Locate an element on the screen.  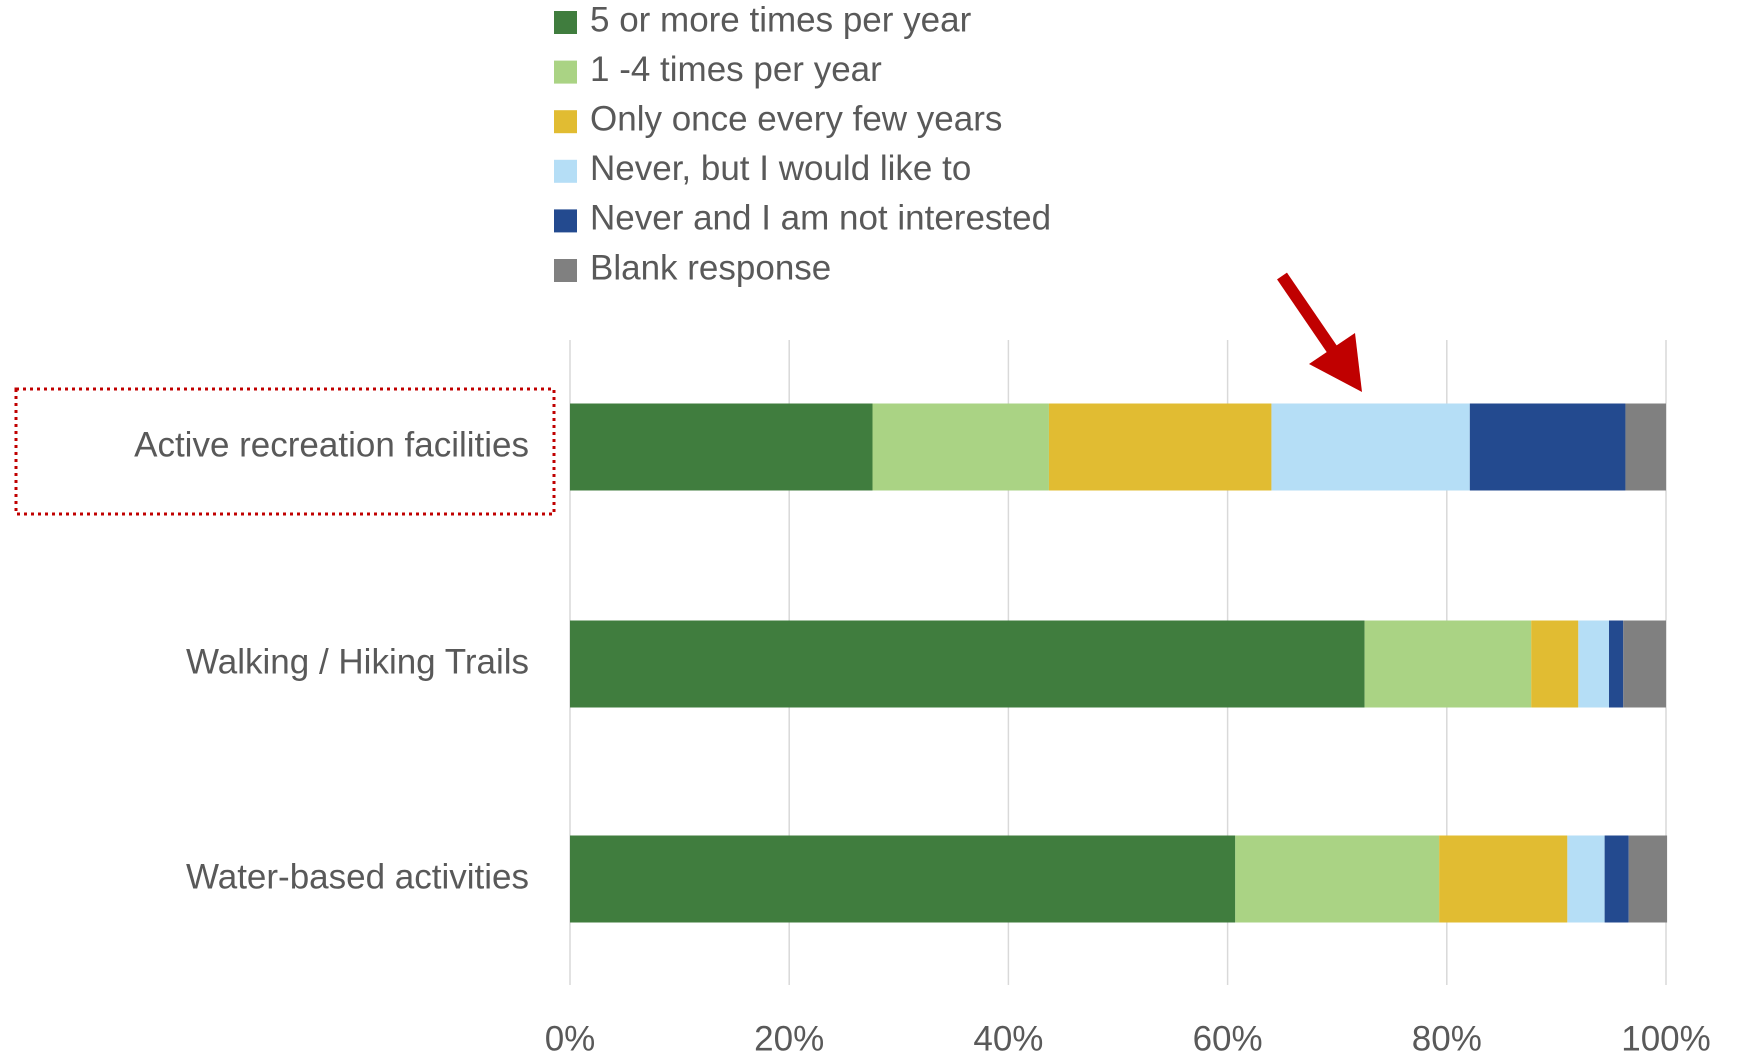
legend-label: Never, but I would like to is located at coordinates (780, 168).